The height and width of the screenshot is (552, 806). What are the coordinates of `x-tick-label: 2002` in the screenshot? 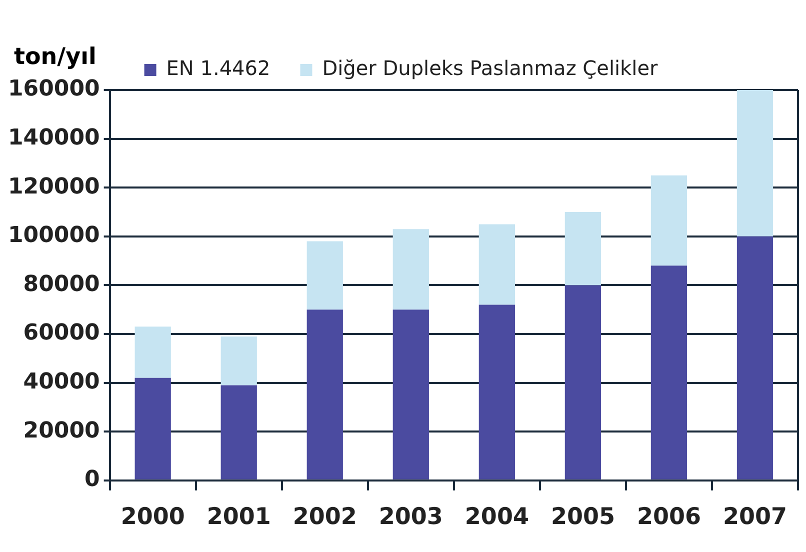 It's located at (324, 517).